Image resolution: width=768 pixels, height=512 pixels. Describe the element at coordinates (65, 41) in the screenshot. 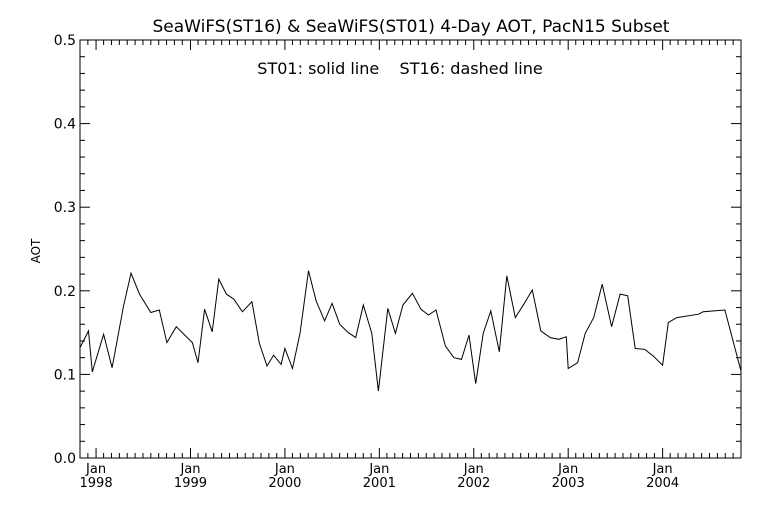

I see `y-tick-label: 0.5` at that location.